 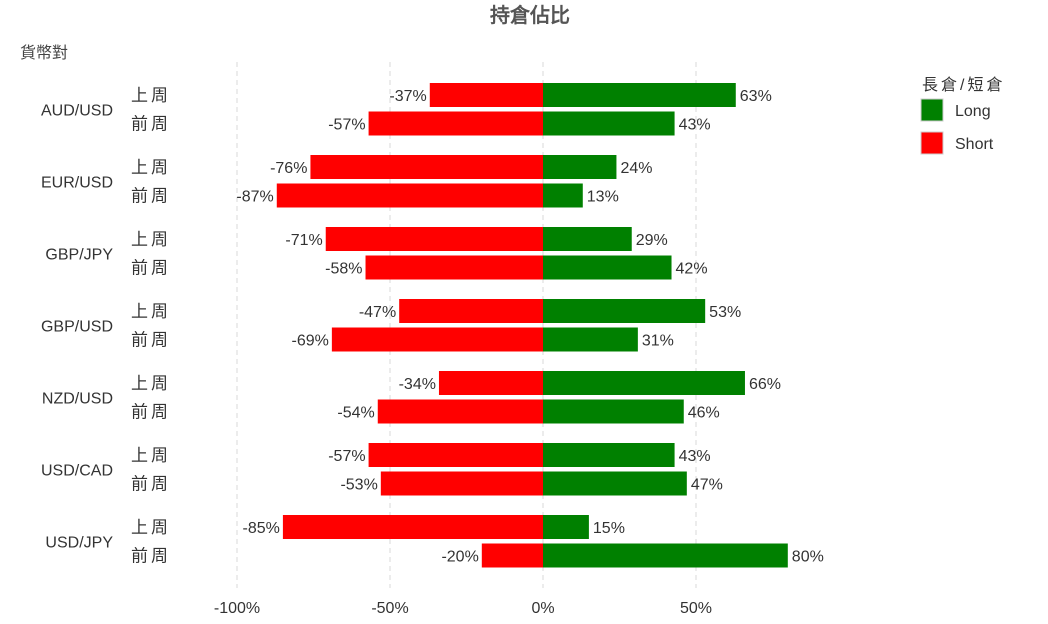 What do you see at coordinates (417, 384) in the screenshot?
I see `short-value-label: -34%` at bounding box center [417, 384].